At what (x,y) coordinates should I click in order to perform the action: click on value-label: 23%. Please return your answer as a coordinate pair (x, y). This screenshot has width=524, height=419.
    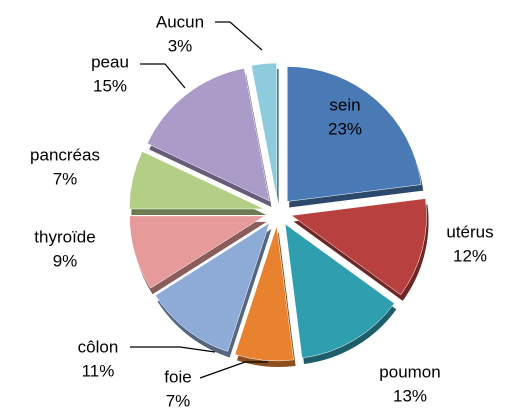
    Looking at the image, I should click on (345, 128).